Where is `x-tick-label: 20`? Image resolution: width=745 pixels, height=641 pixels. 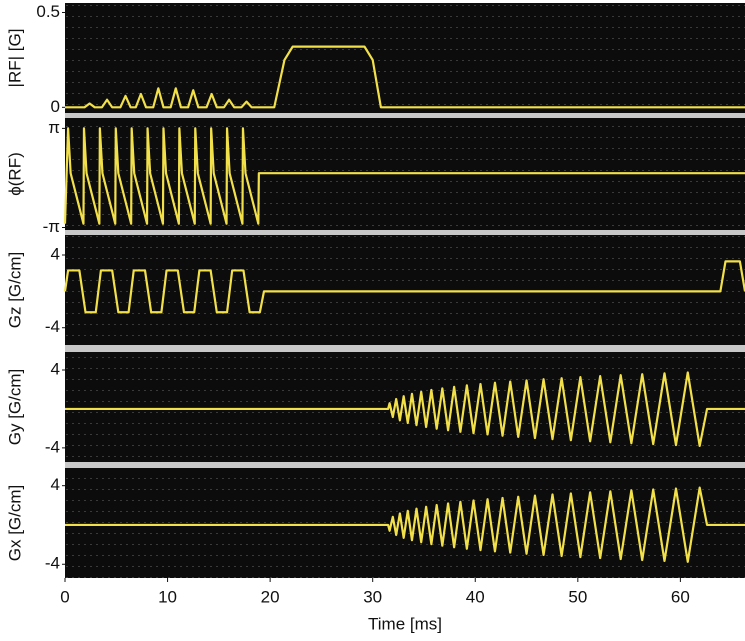
x-tick-label: 20 is located at coordinates (270, 596).